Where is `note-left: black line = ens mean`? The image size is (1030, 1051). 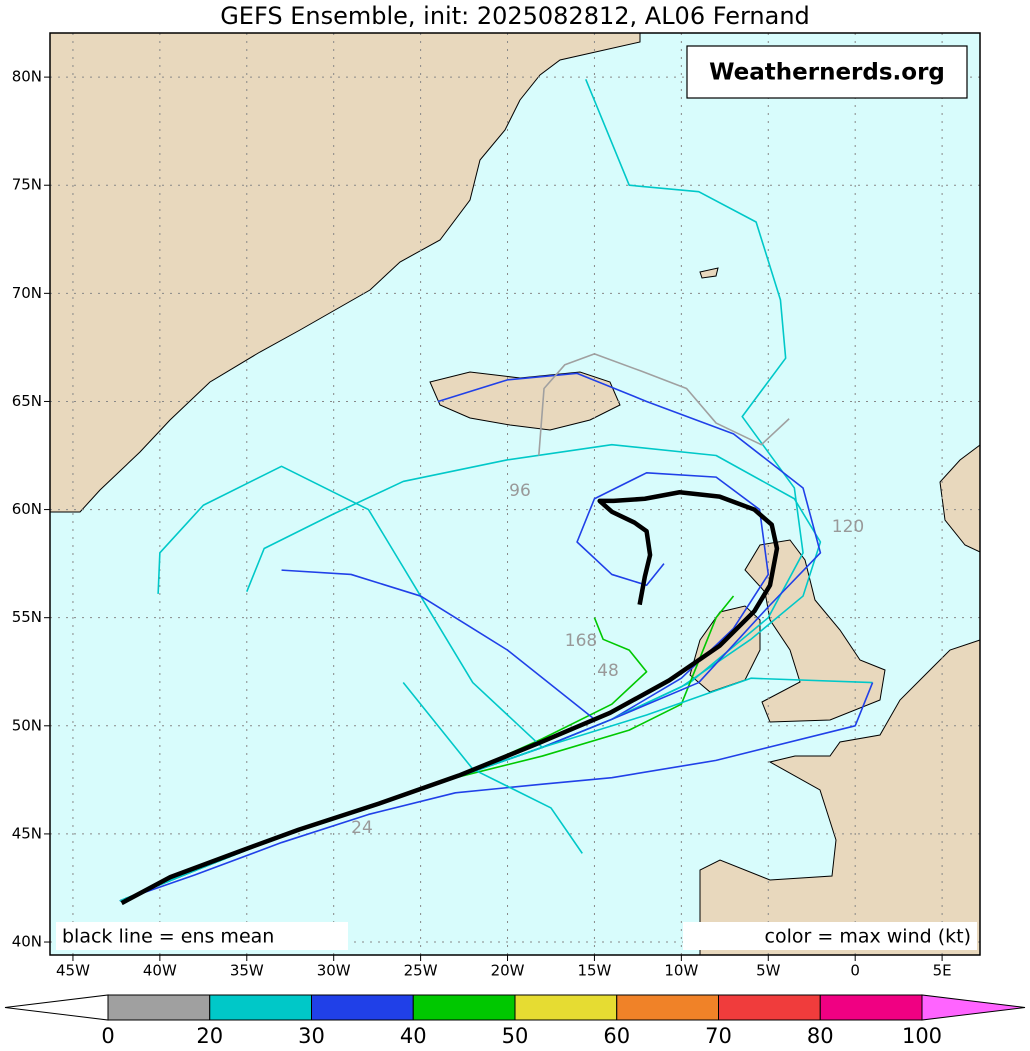 note-left: black line = ens mean is located at coordinates (168, 937).